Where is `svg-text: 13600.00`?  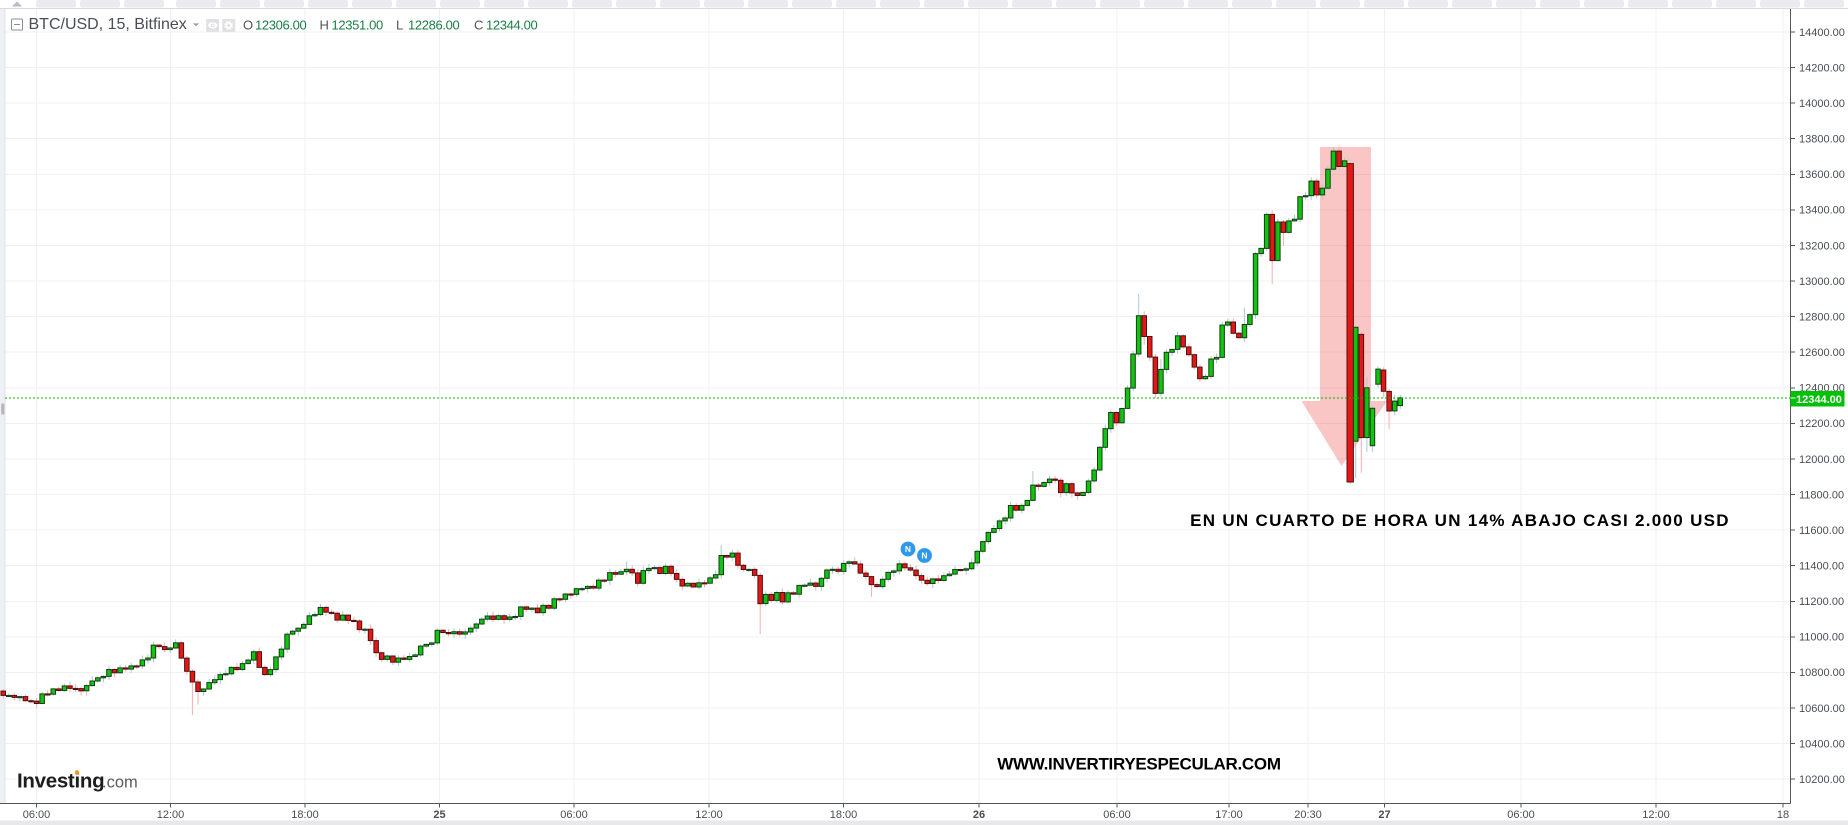 svg-text: 13600.00 is located at coordinates (1822, 175).